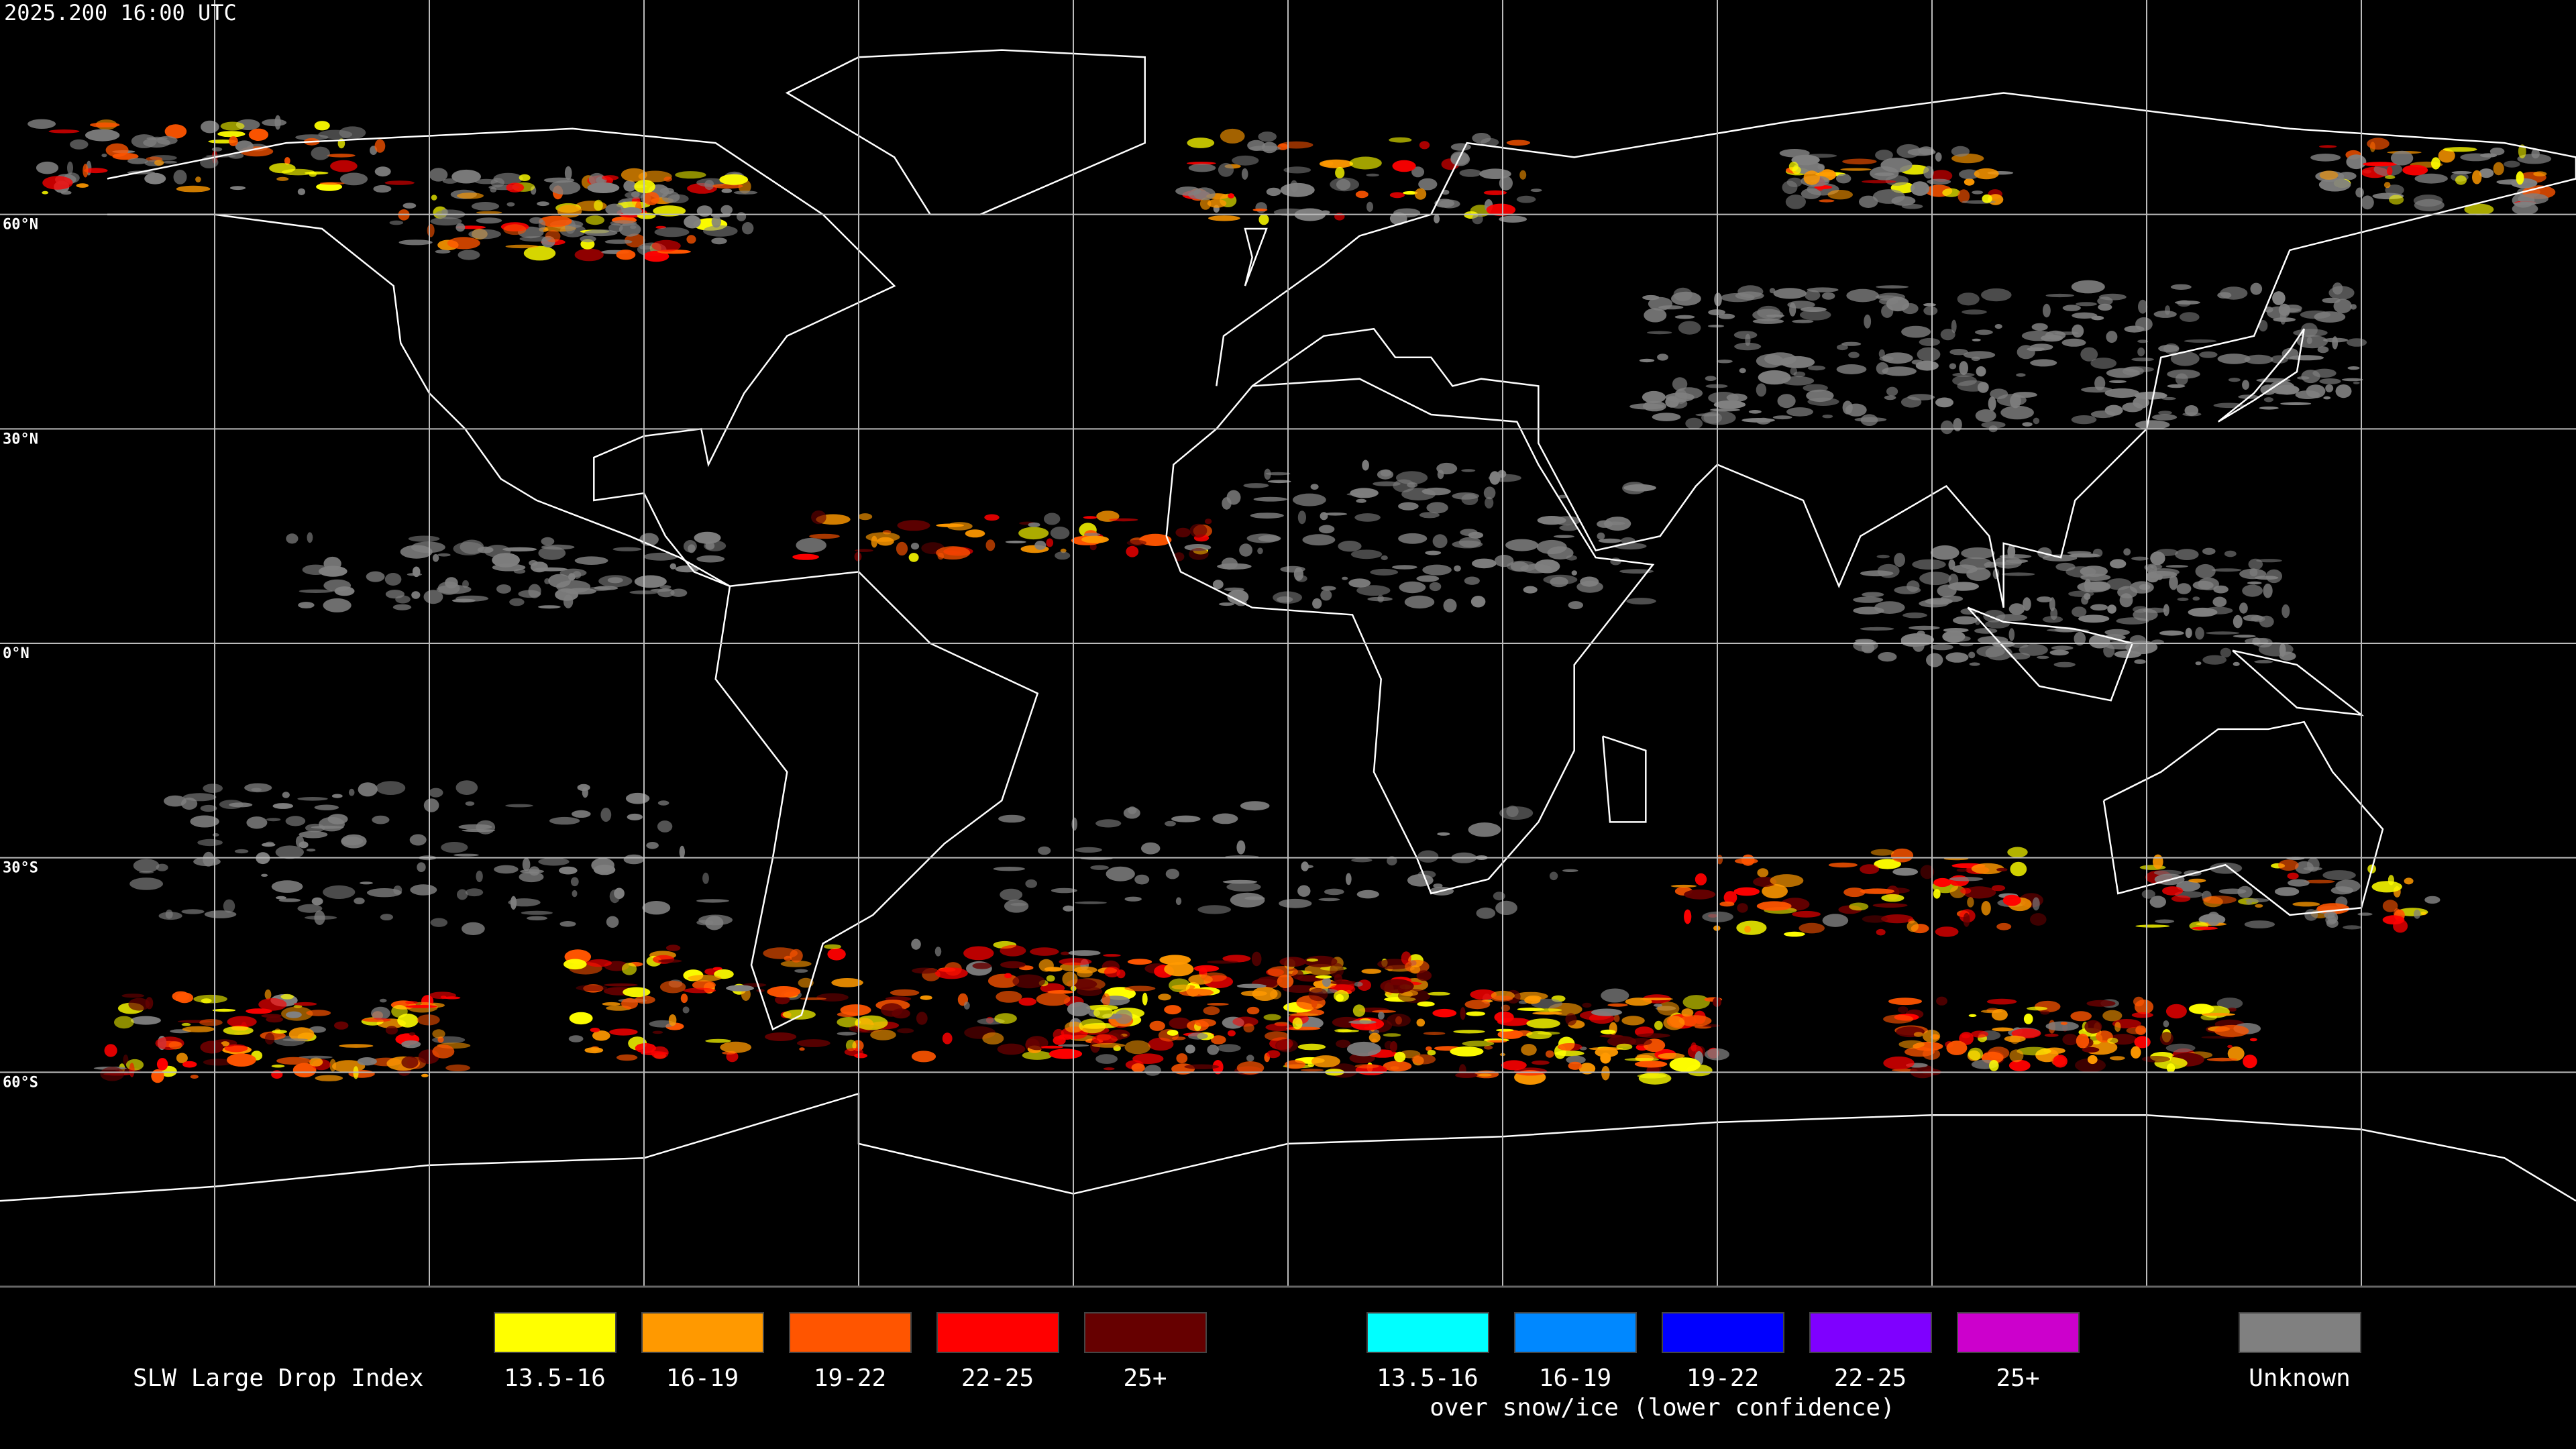 The width and height of the screenshot is (2576, 1449). Describe the element at coordinates (1870, 1378) in the screenshot. I see `legend-label: 22-25` at that location.